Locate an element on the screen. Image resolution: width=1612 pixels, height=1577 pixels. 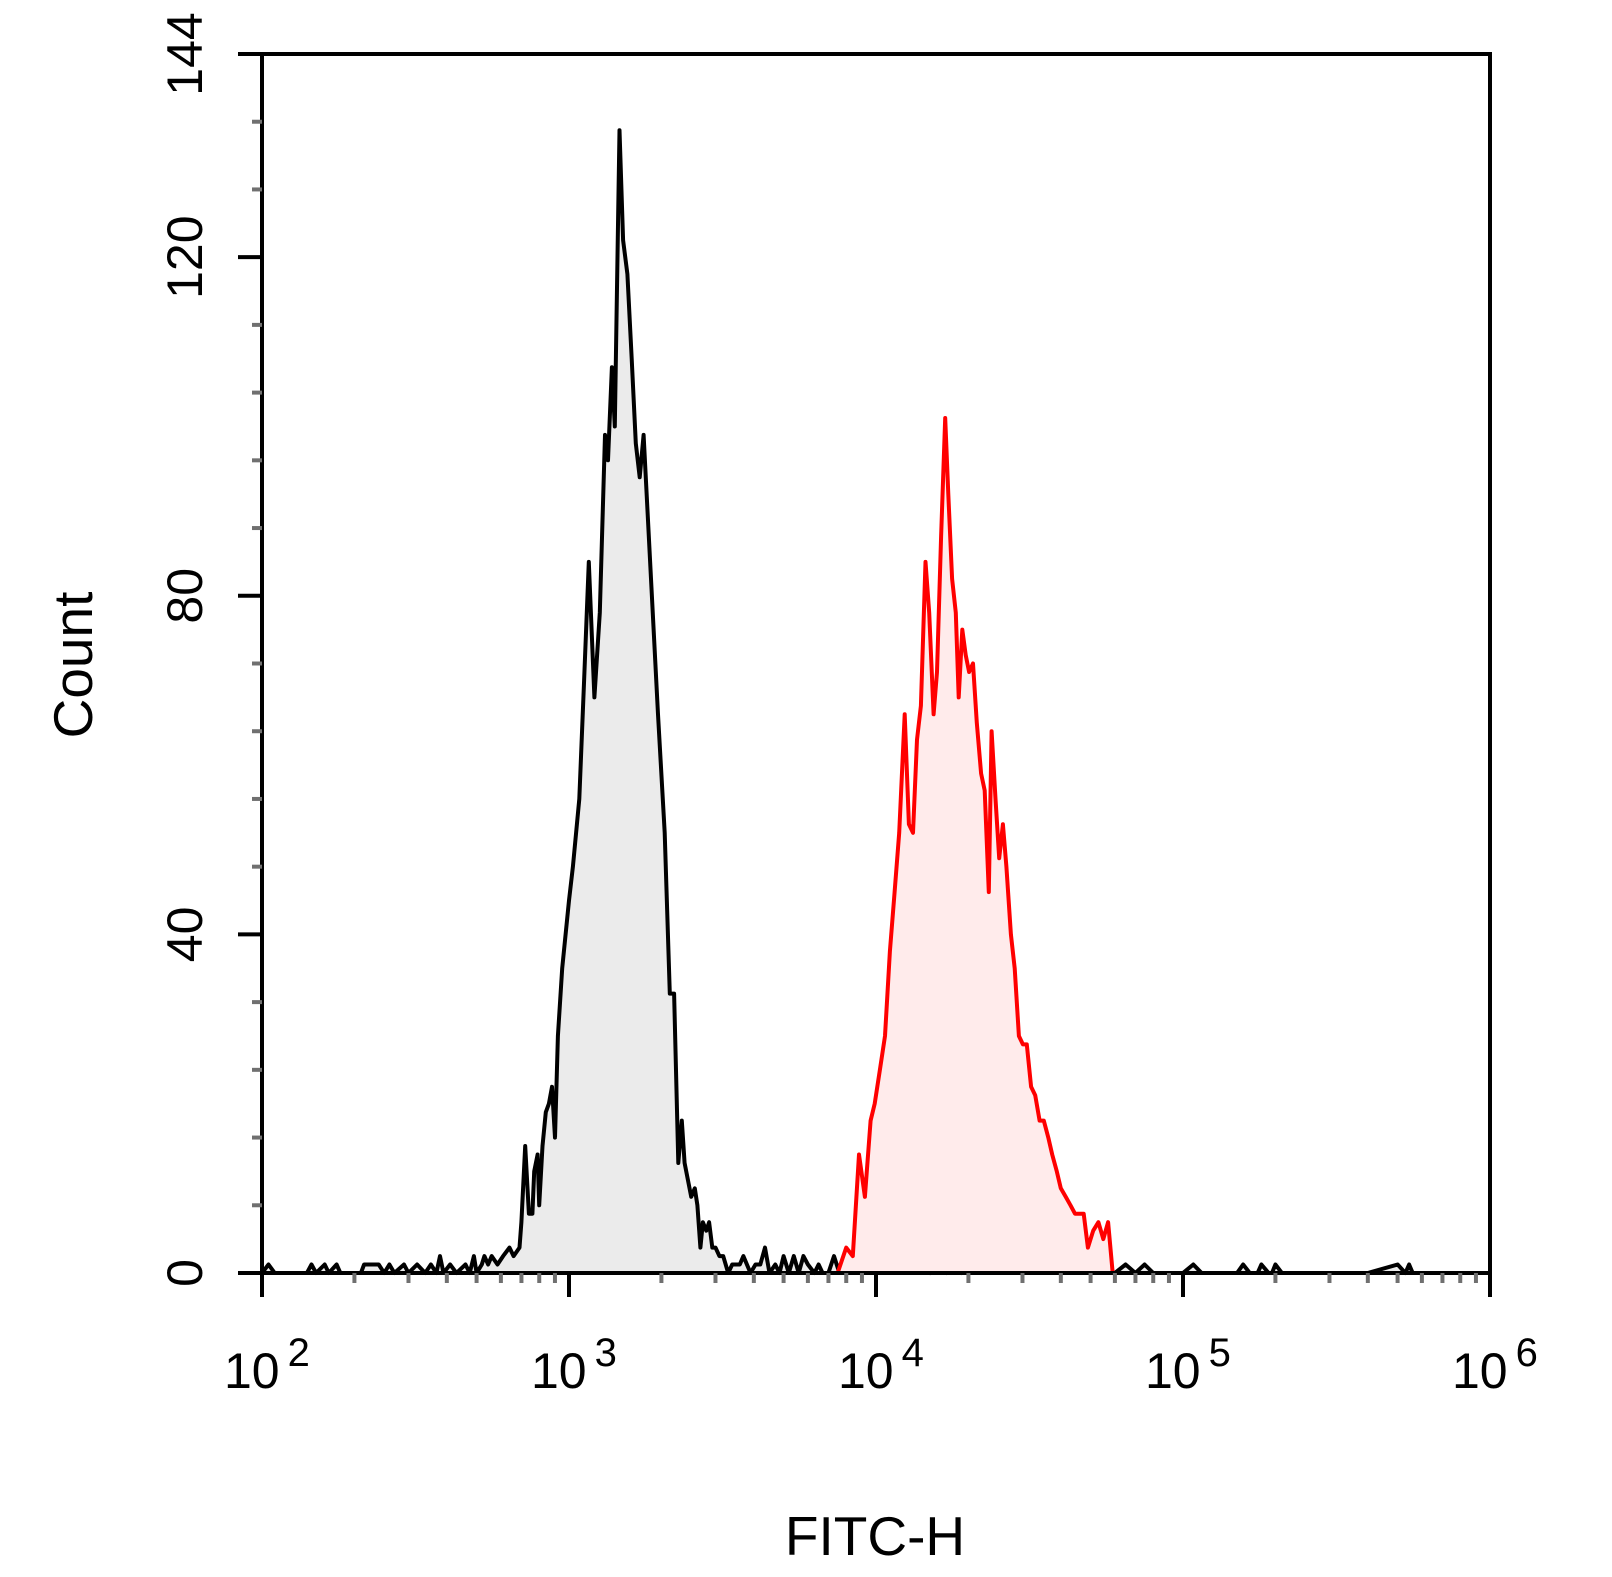
x-tick-label: 10 4 is located at coordinates (881, 1365).